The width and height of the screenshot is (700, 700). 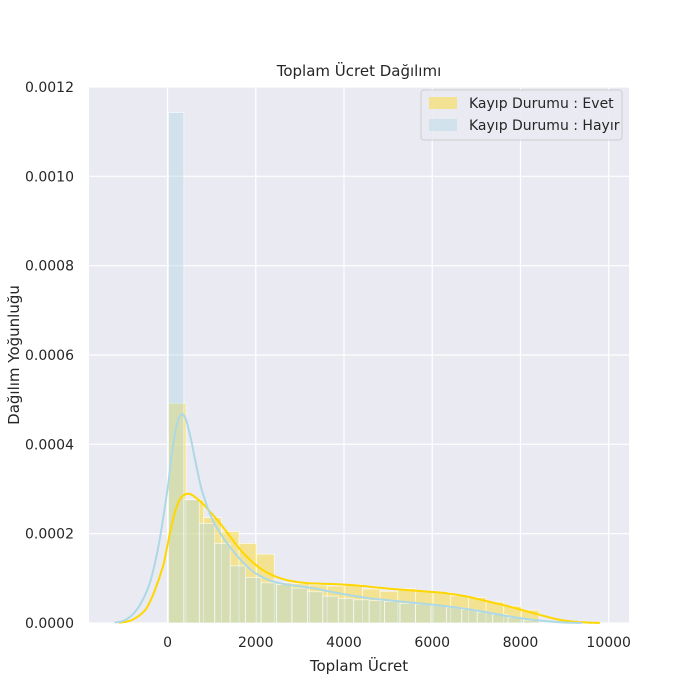 I want to click on x-tick-label: 10000, so click(x=608, y=643).